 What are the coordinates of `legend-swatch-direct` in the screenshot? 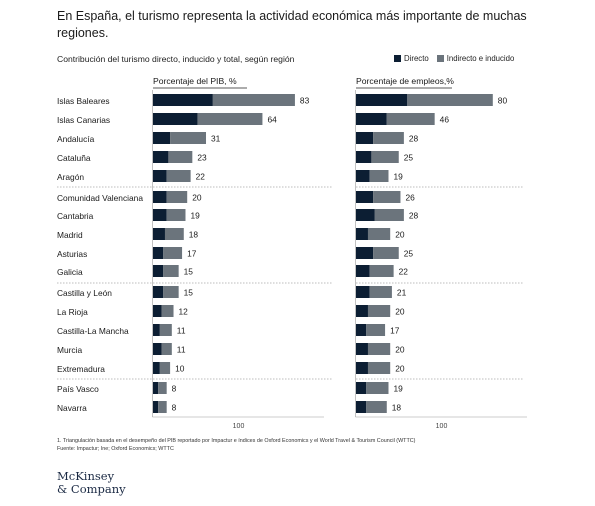 It's located at (397, 58).